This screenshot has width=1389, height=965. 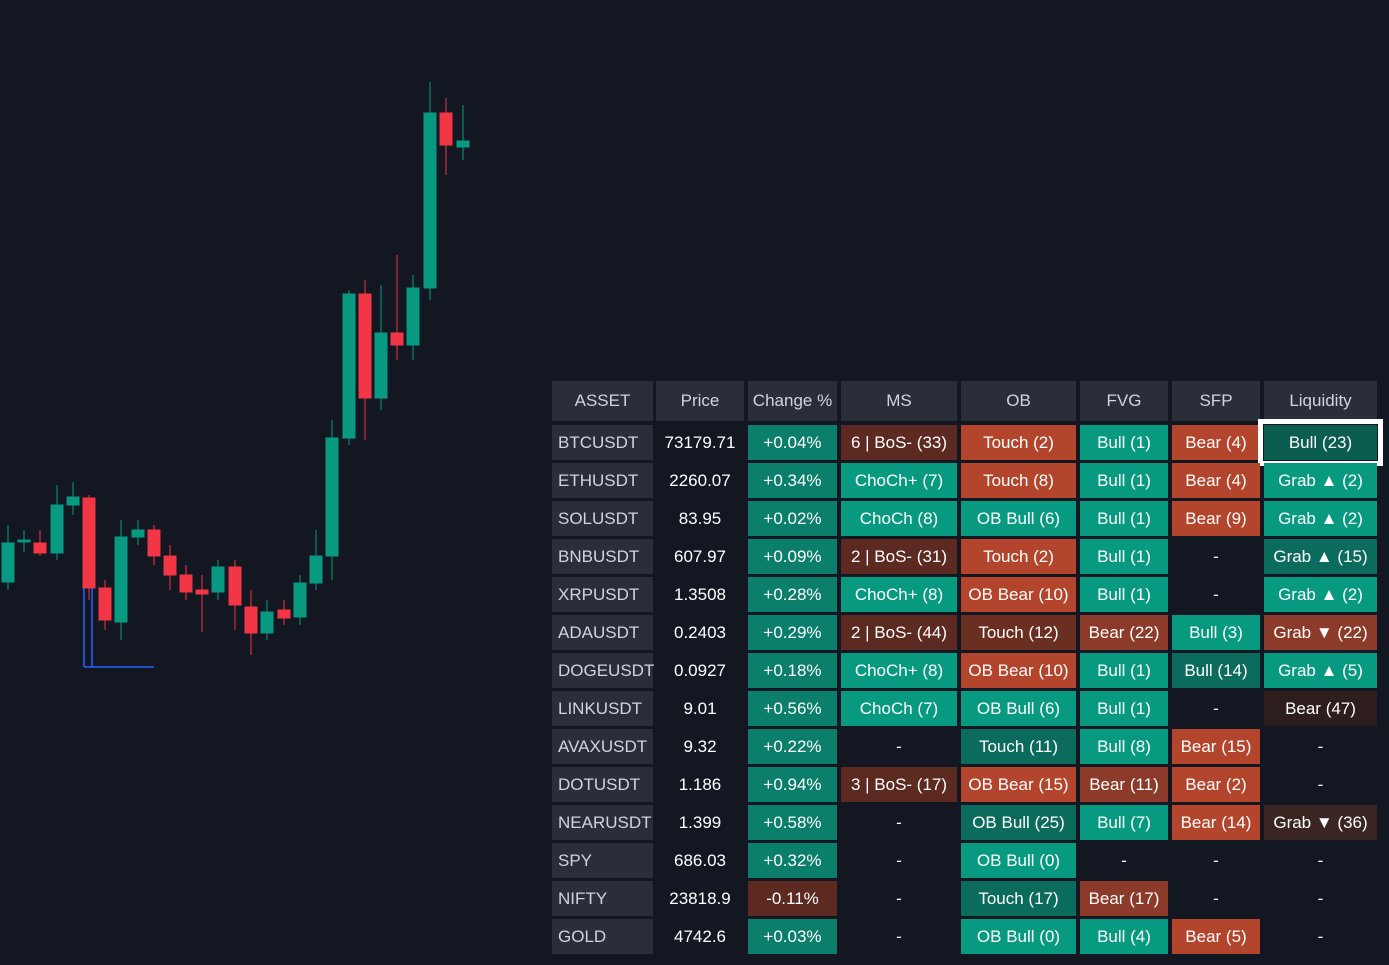 What do you see at coordinates (899, 556) in the screenshot?
I see `data-cell: 2 | BoS- (31)` at bounding box center [899, 556].